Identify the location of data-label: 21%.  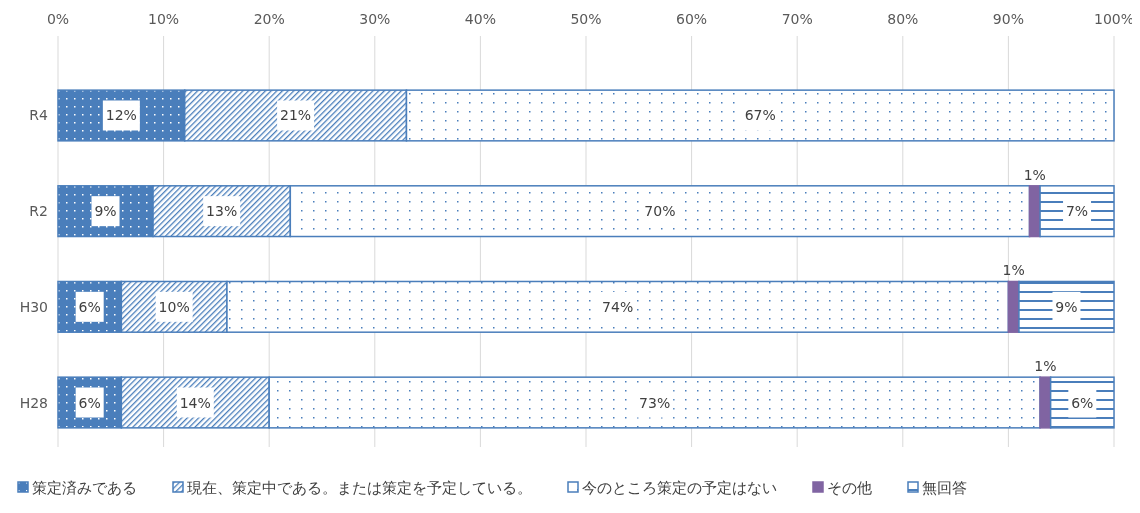
(296, 115).